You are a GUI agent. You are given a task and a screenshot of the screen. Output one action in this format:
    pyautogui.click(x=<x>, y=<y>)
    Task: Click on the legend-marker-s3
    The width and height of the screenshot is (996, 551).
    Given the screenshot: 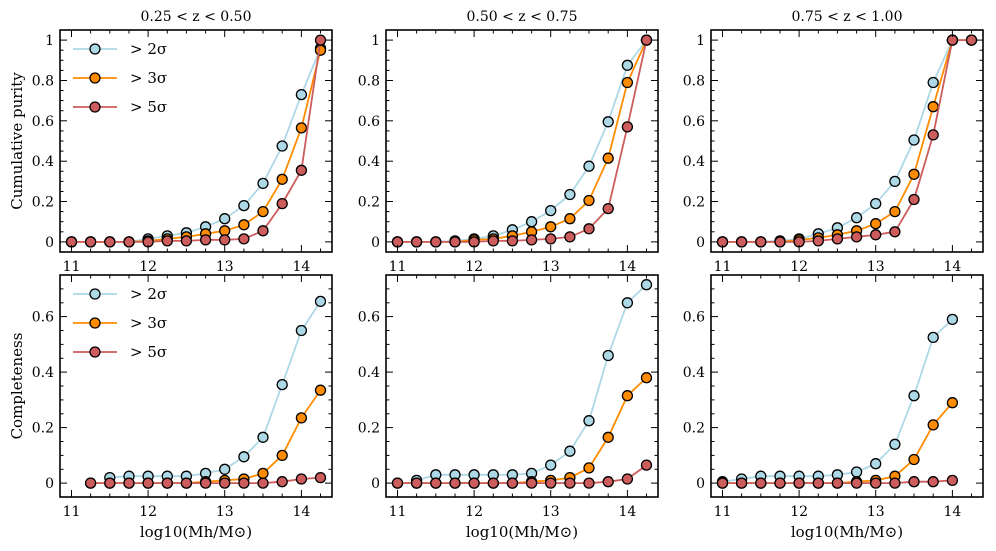 What is the action you would take?
    pyautogui.click(x=95, y=323)
    